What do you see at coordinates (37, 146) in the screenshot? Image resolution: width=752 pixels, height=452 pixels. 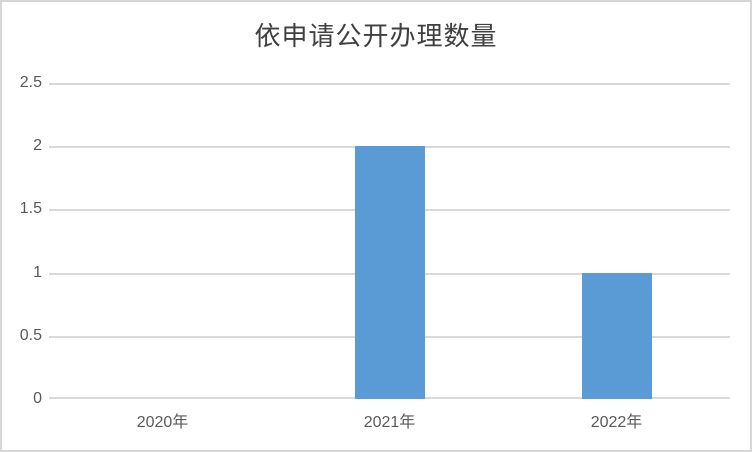 I see `y-tick-label: 2` at bounding box center [37, 146].